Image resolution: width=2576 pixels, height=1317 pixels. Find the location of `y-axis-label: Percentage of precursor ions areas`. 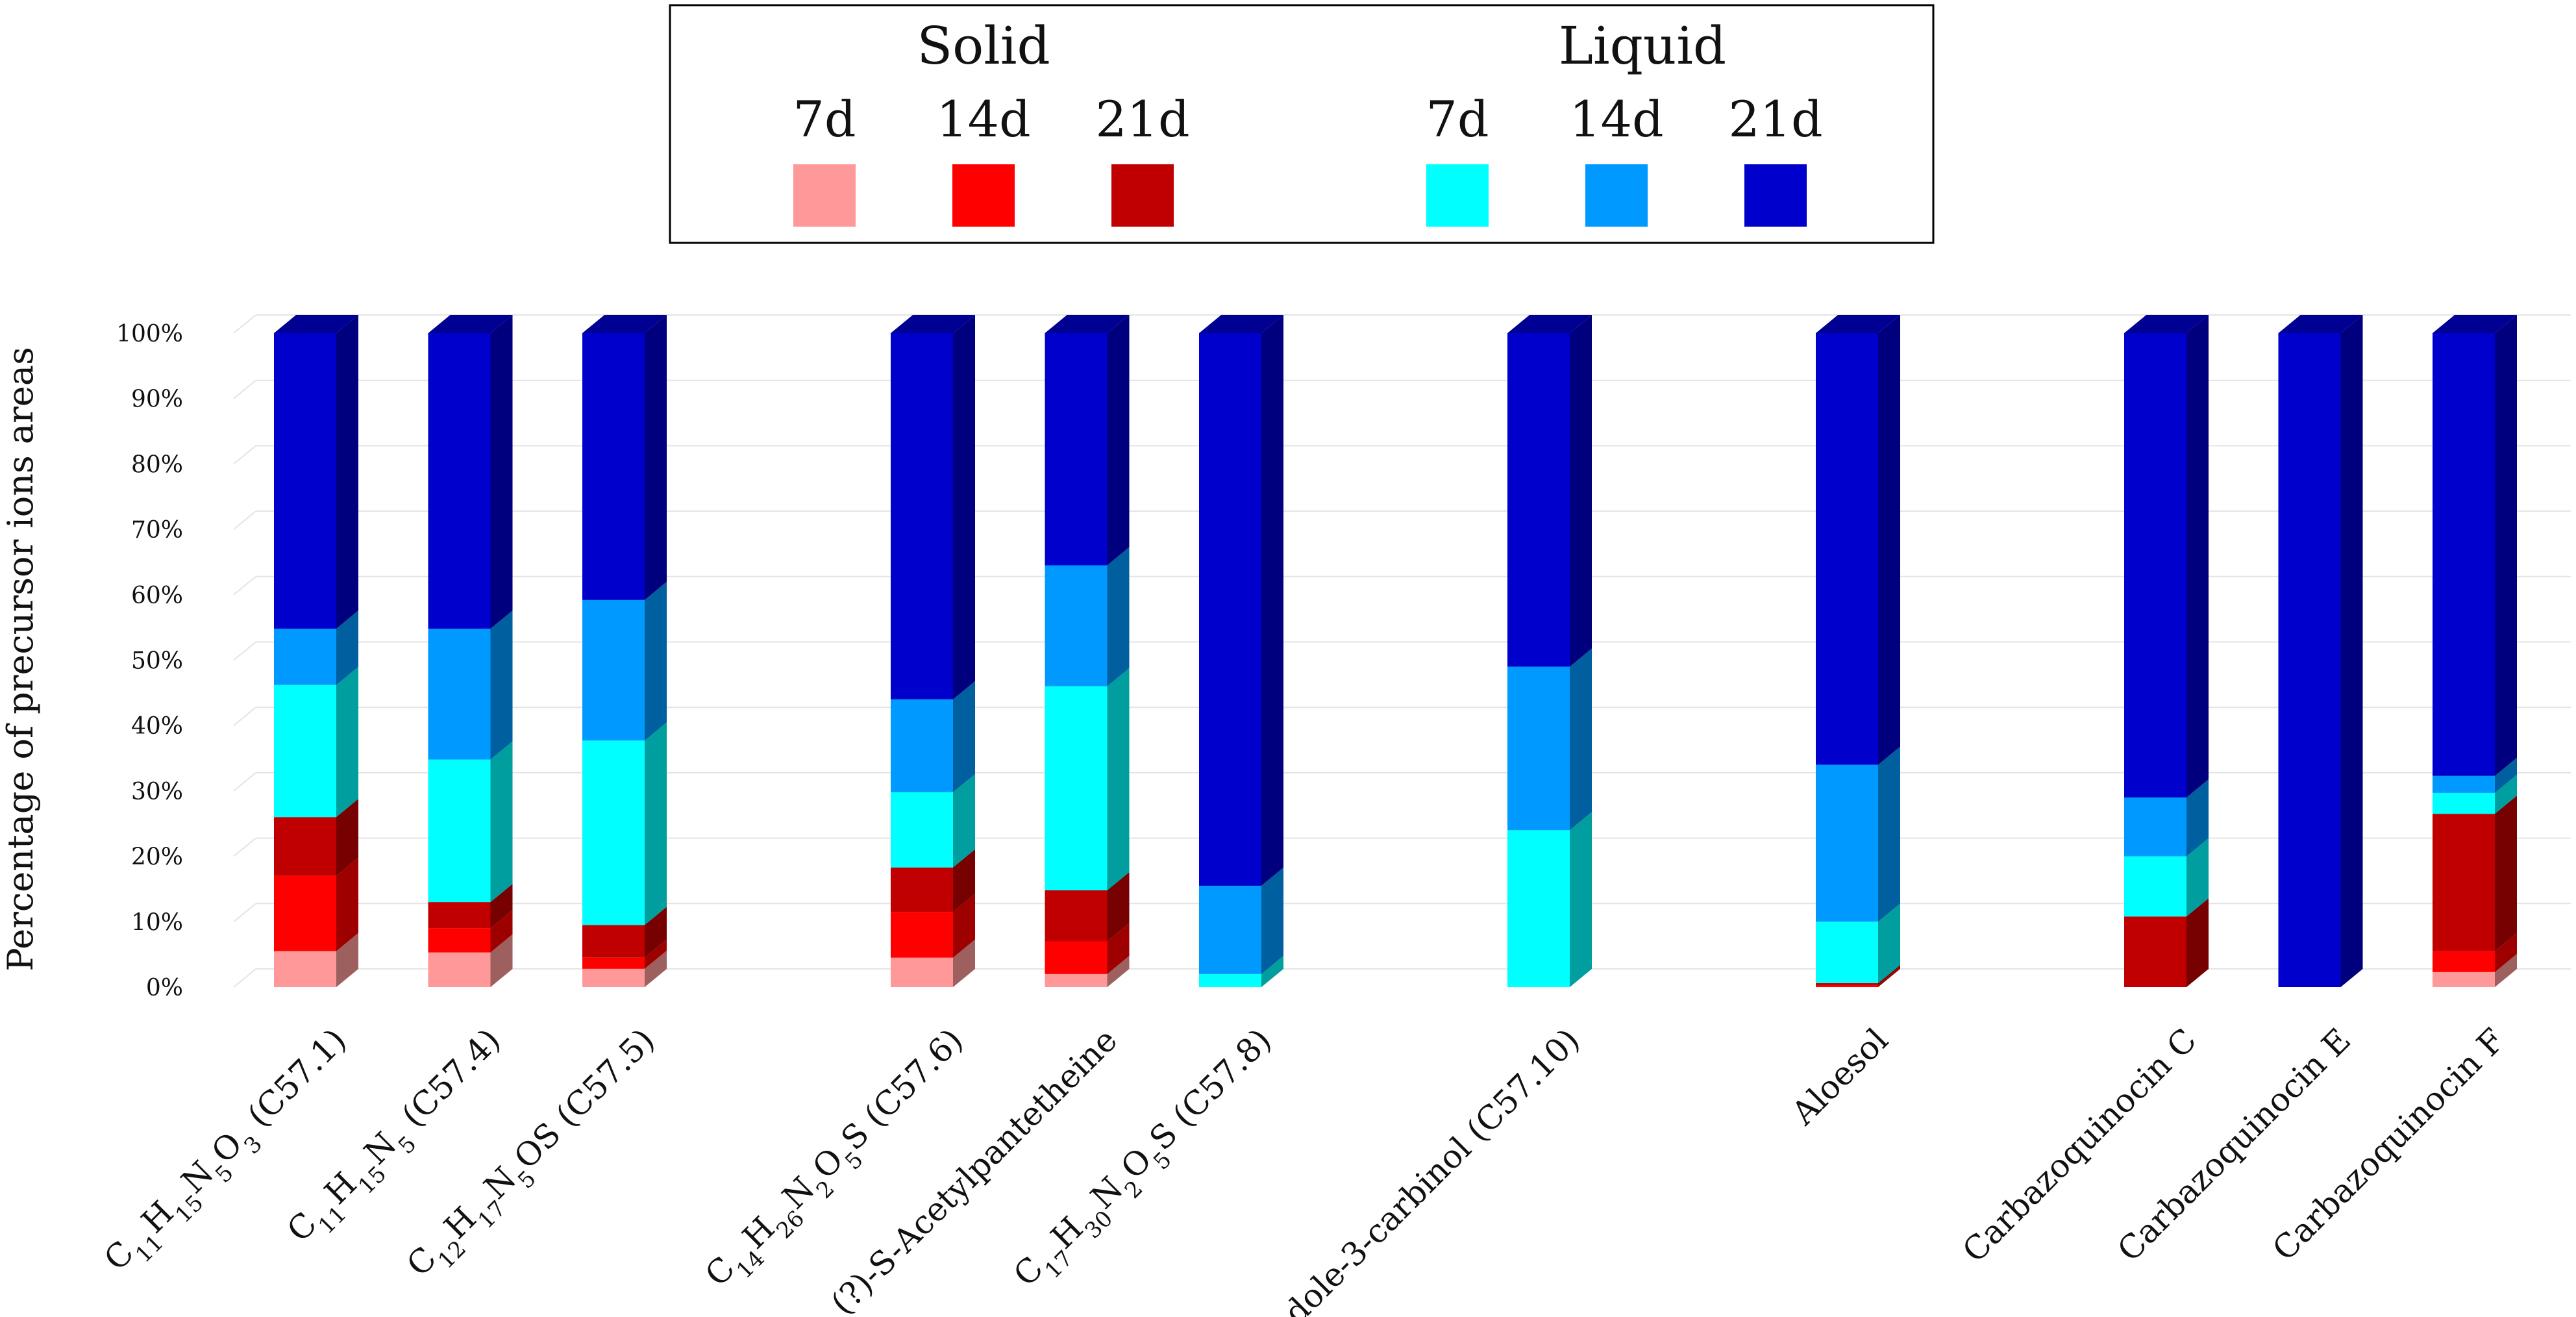

y-axis-label: Percentage of precursor ions areas is located at coordinates (20, 660).